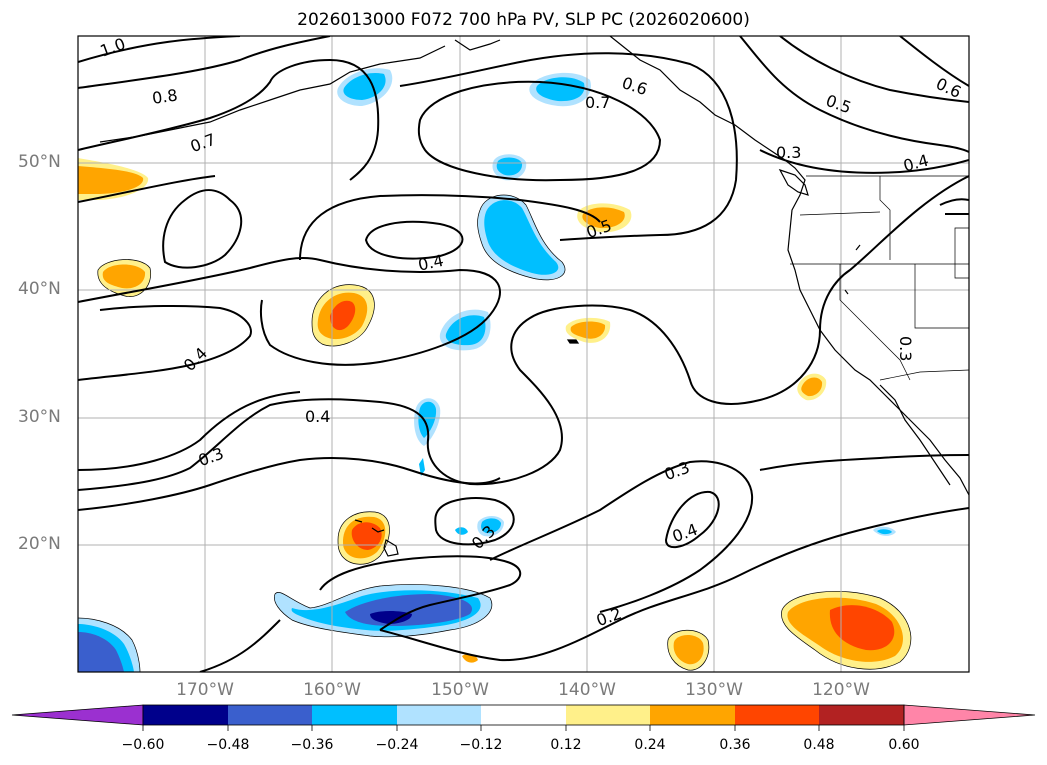  What do you see at coordinates (609, 617) in the screenshot?
I see `contour-label: 0.2` at bounding box center [609, 617].